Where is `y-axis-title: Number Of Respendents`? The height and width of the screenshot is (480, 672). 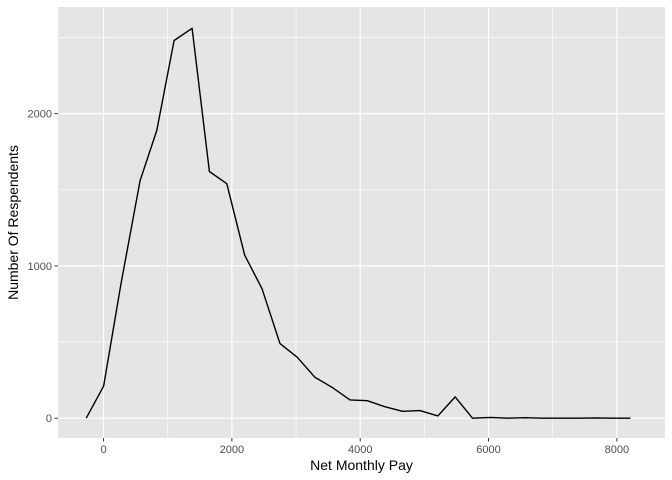 y-axis-title: Number Of Respendents is located at coordinates (13, 222).